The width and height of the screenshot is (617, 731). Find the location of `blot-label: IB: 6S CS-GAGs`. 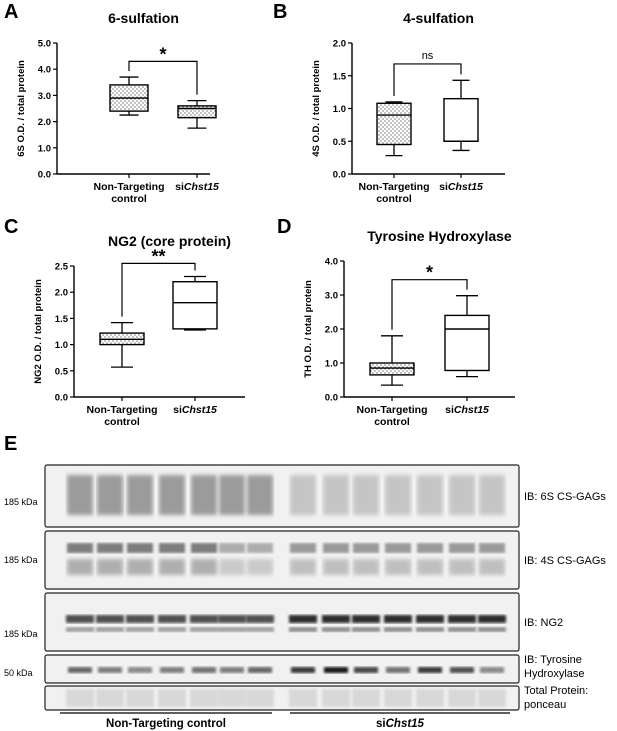

blot-label: IB: 6S CS-GAGs is located at coordinates (565, 497).